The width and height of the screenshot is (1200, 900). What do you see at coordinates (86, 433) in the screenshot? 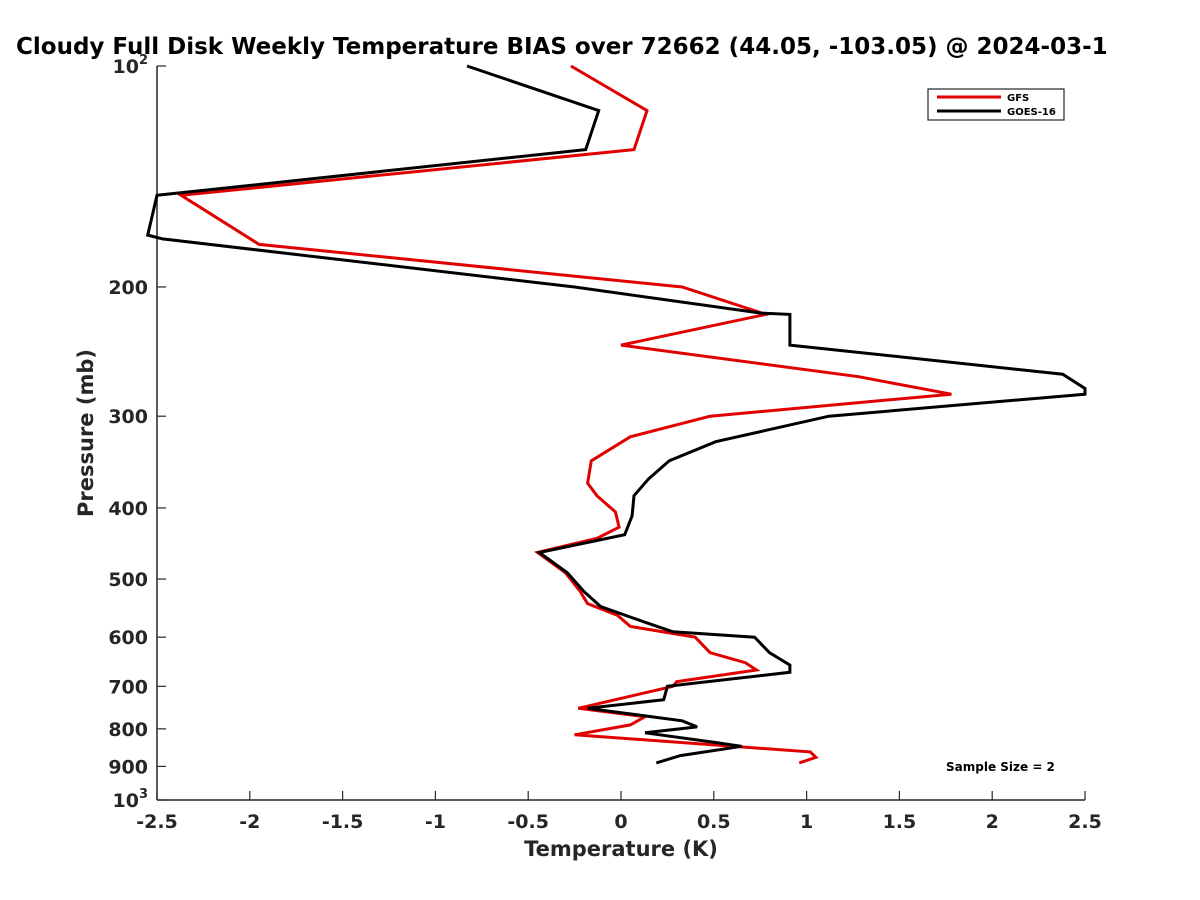
I see `y-axis-label: Pressure (mb)` at bounding box center [86, 433].